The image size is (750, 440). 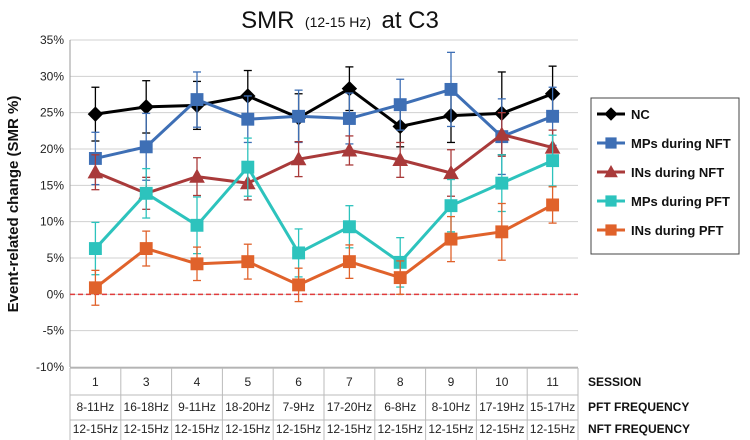 What do you see at coordinates (247, 382) in the screenshot?
I see `x-tick-label: 5` at bounding box center [247, 382].